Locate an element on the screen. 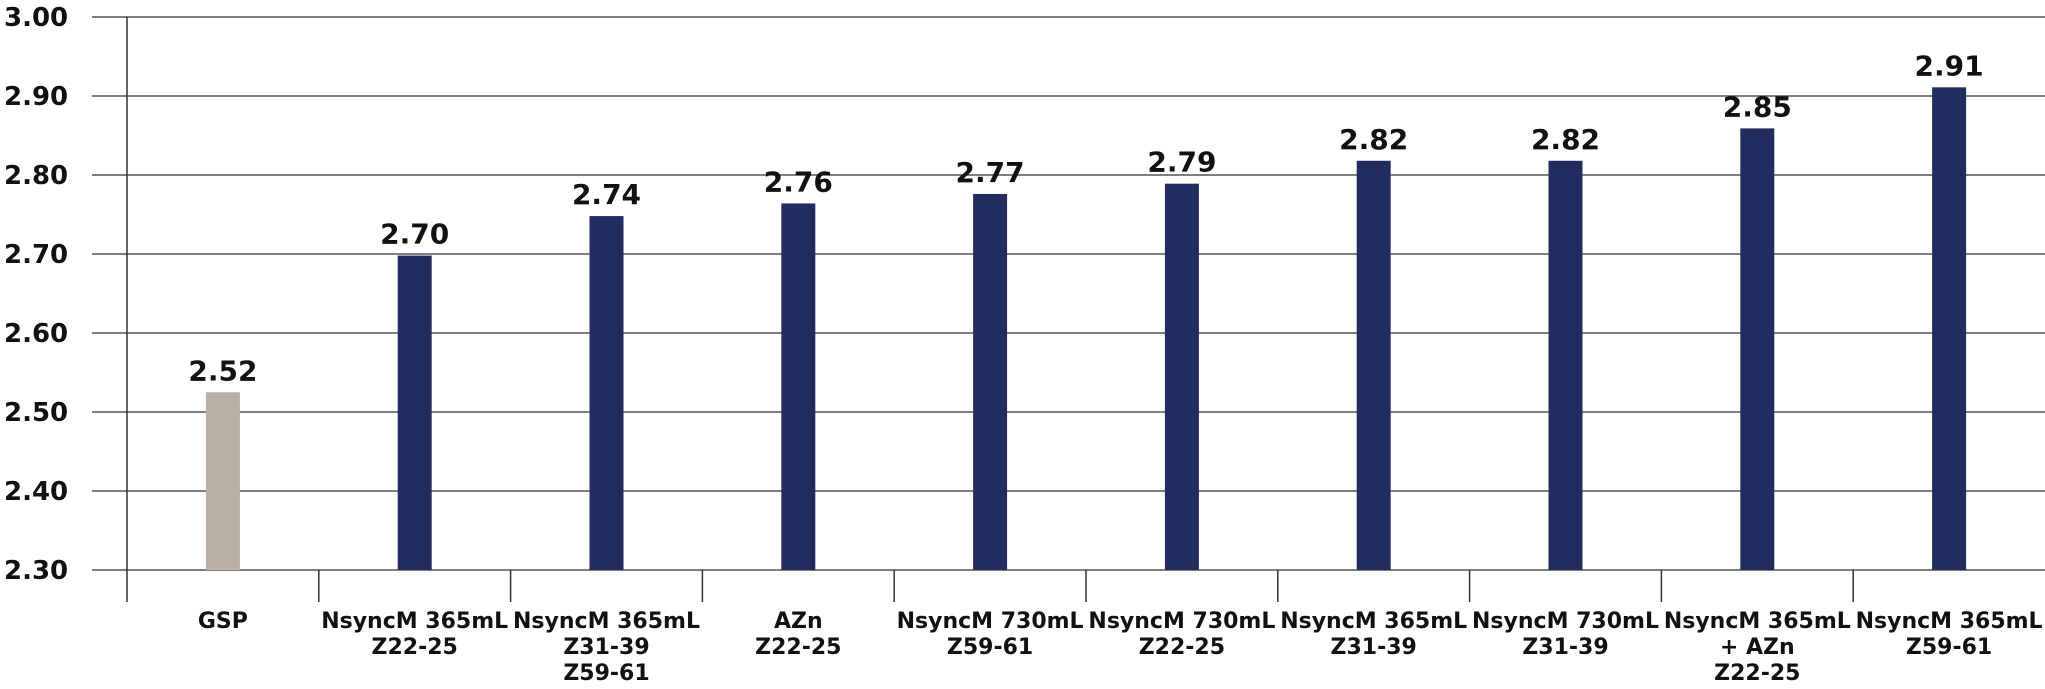 The image size is (2045, 689). value-label: 2.85 is located at coordinates (1757, 106).